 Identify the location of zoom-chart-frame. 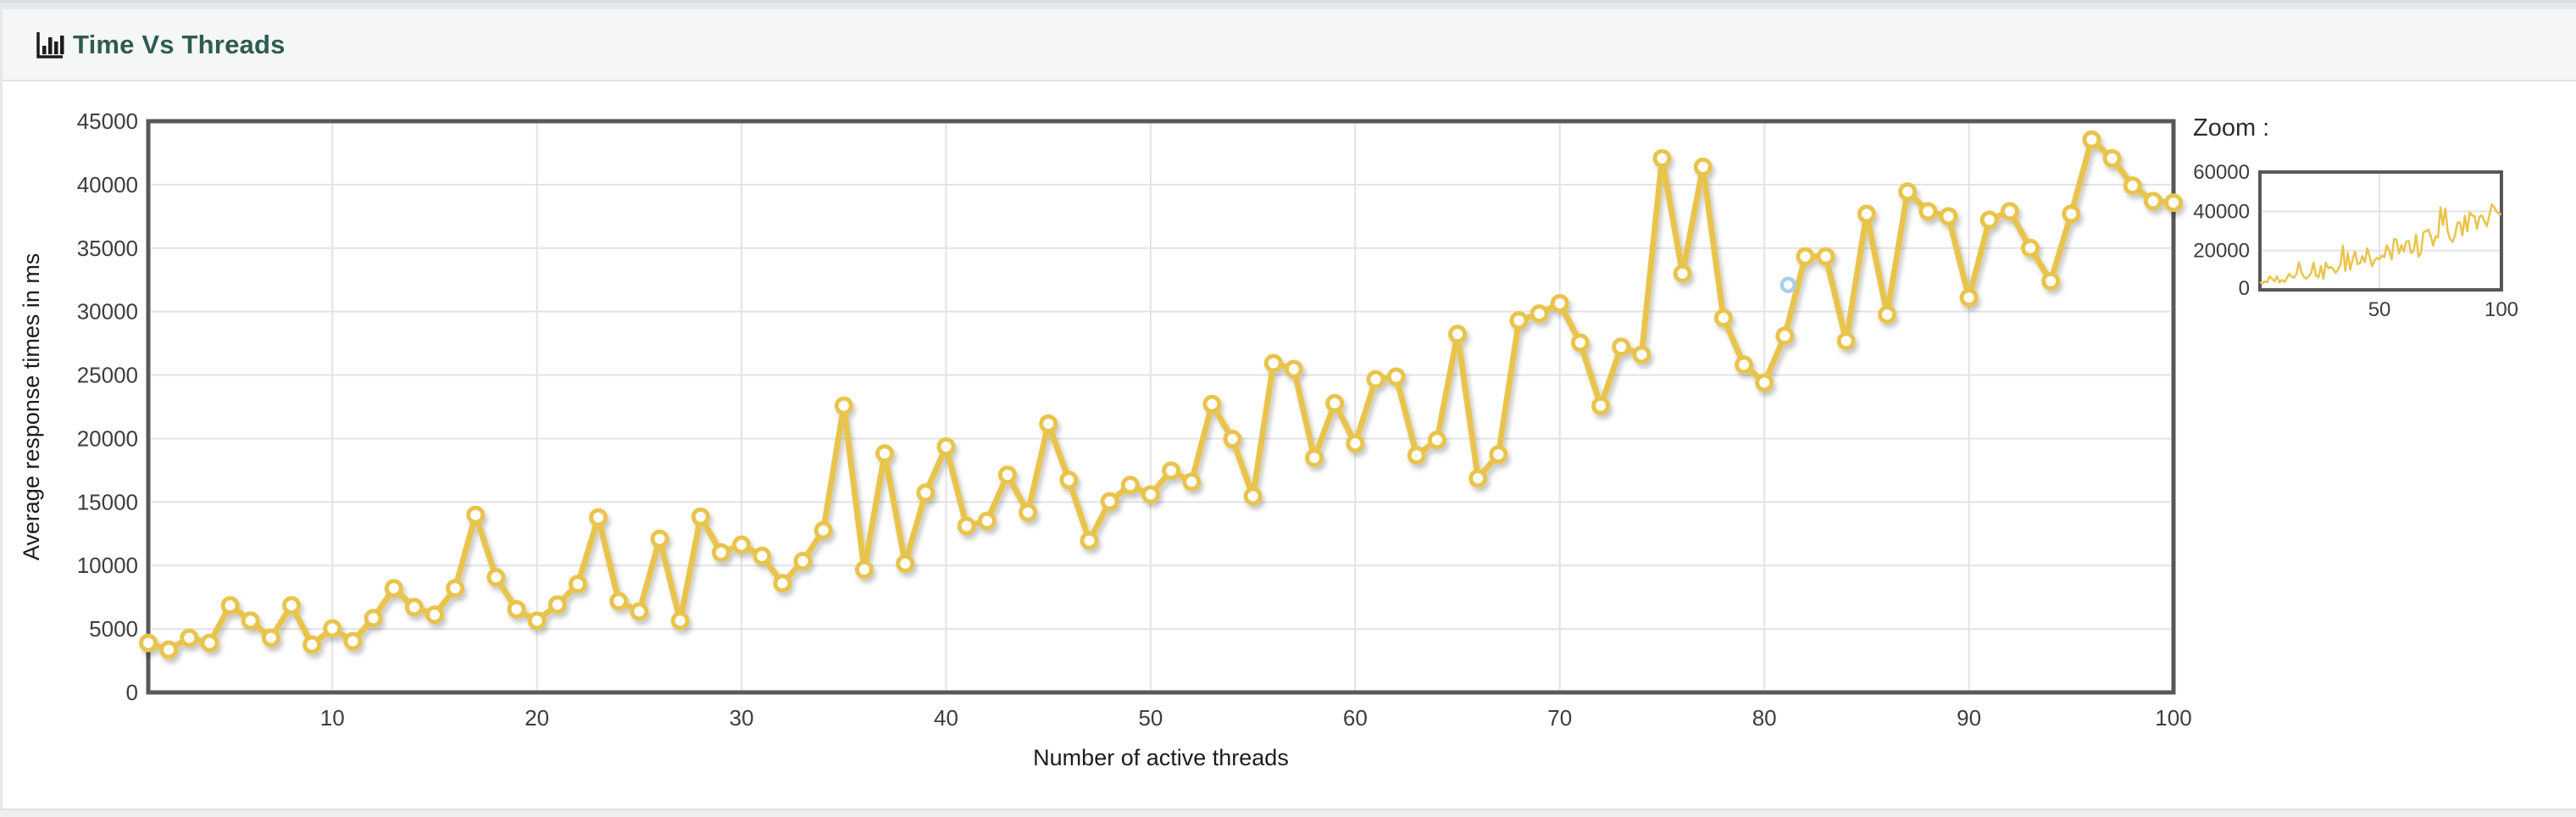
(2380, 231).